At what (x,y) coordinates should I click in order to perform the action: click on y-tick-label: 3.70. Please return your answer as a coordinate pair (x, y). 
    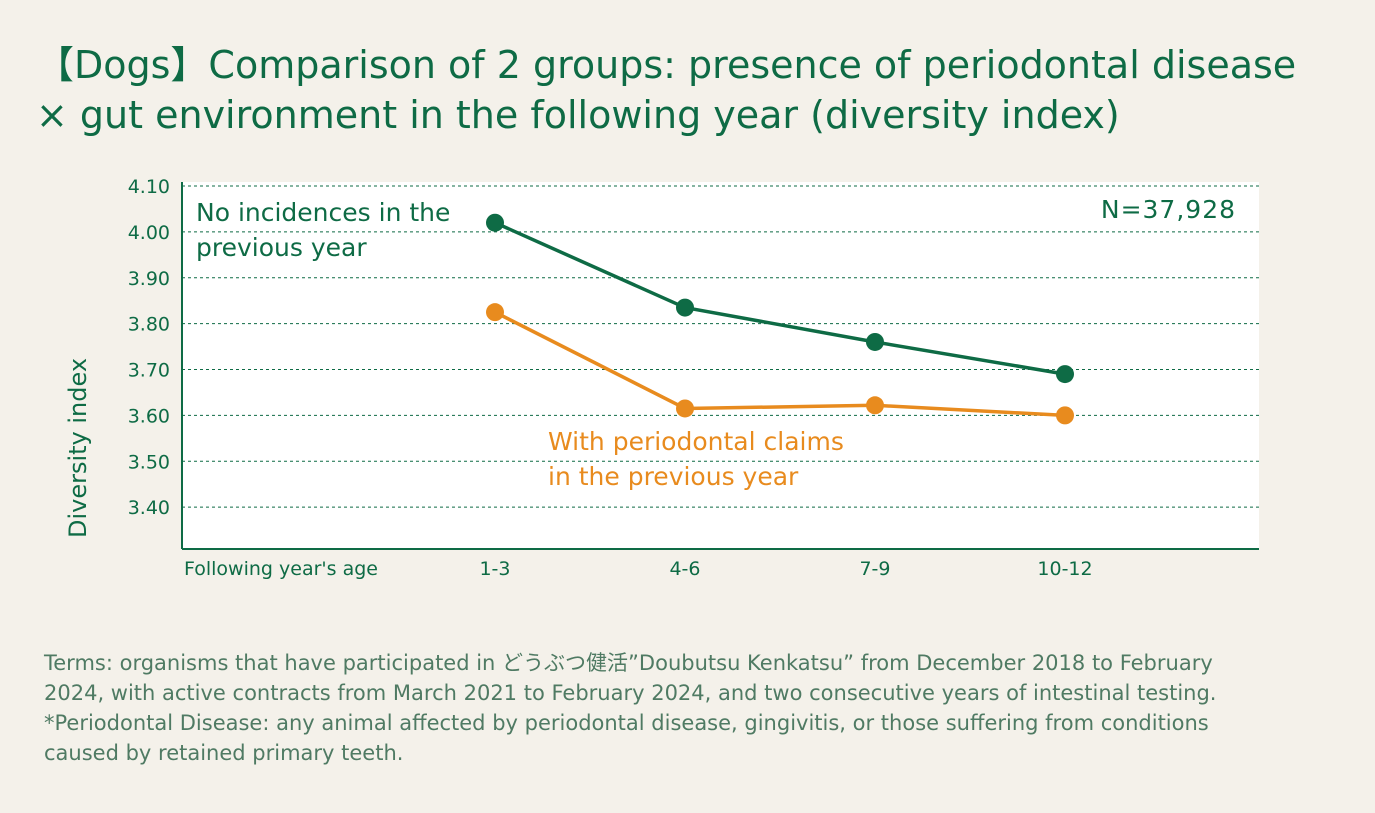
    Looking at the image, I should click on (149, 371).